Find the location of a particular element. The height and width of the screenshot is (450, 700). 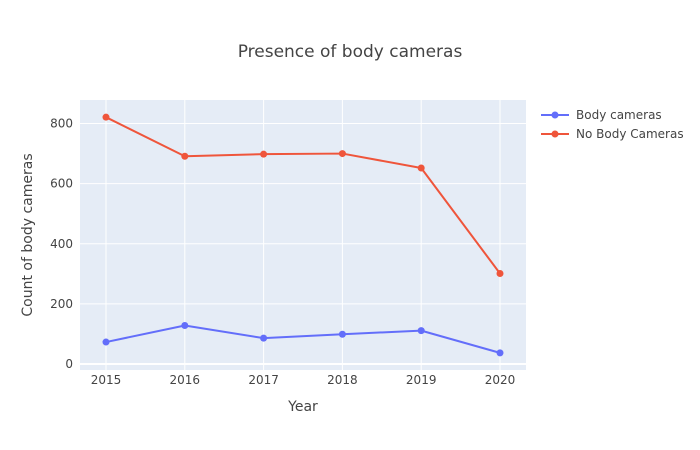

legend: Body cameras No Body Cameras is located at coordinates (612, 124).